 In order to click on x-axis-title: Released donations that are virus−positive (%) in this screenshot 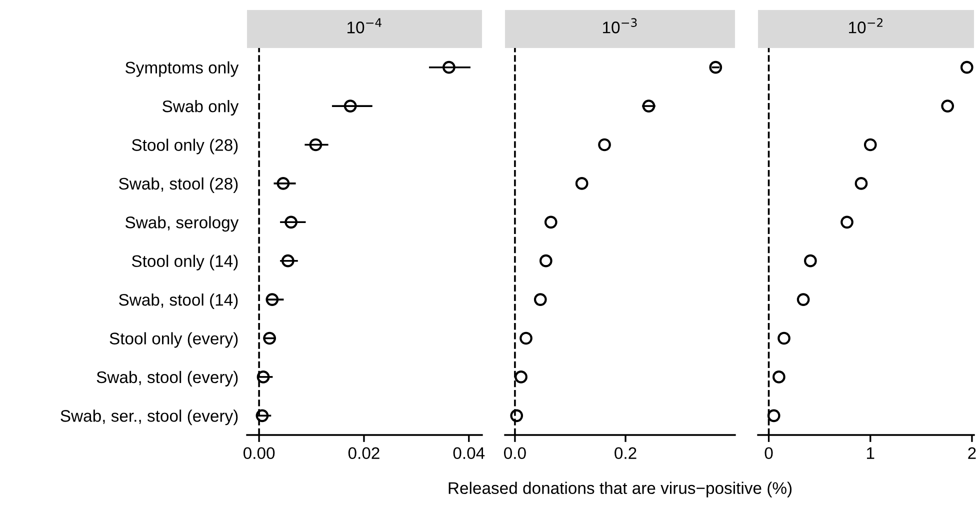, I will do `click(620, 490)`.